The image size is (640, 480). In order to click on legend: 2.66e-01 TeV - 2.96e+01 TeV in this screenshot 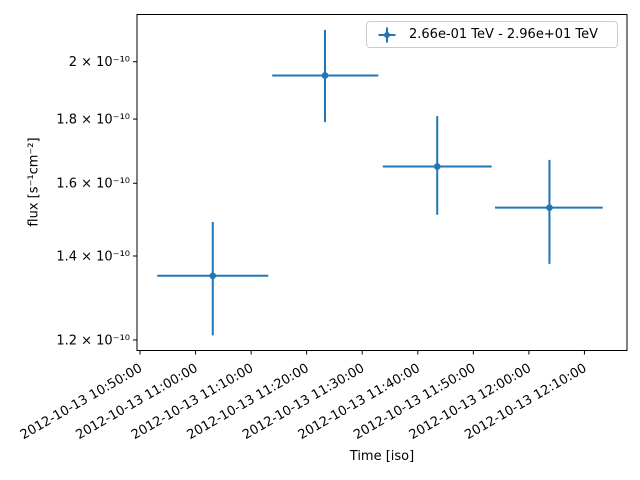, I will do `click(492, 34)`.